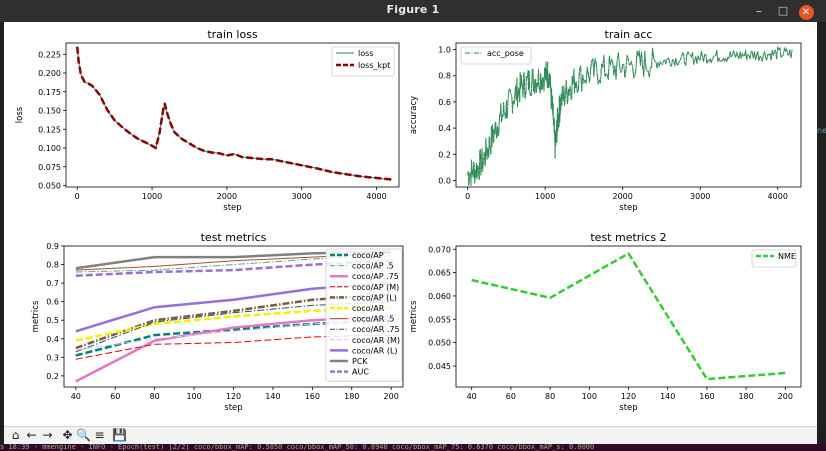 The width and height of the screenshot is (826, 451). I want to click on legend-label: coco/AP (L), so click(374, 297).